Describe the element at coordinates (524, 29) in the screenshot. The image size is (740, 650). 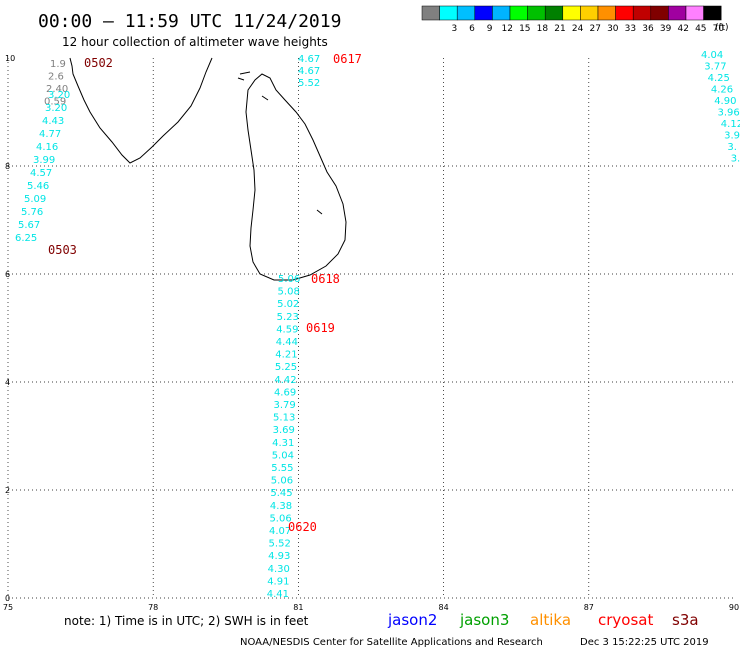
I see `legend-swatch-label: 15` at that location.